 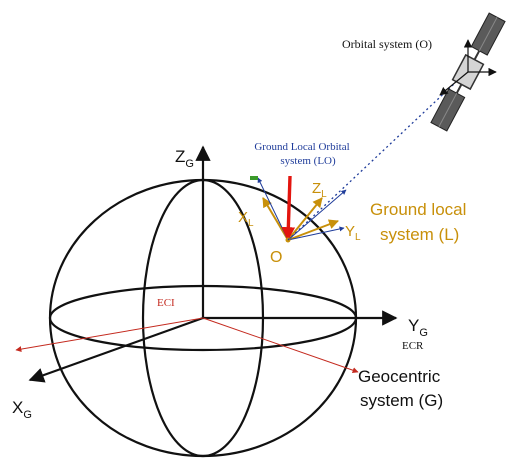 I want to click on orbital-system-label: Orbital system (O), so click(x=387, y=44).